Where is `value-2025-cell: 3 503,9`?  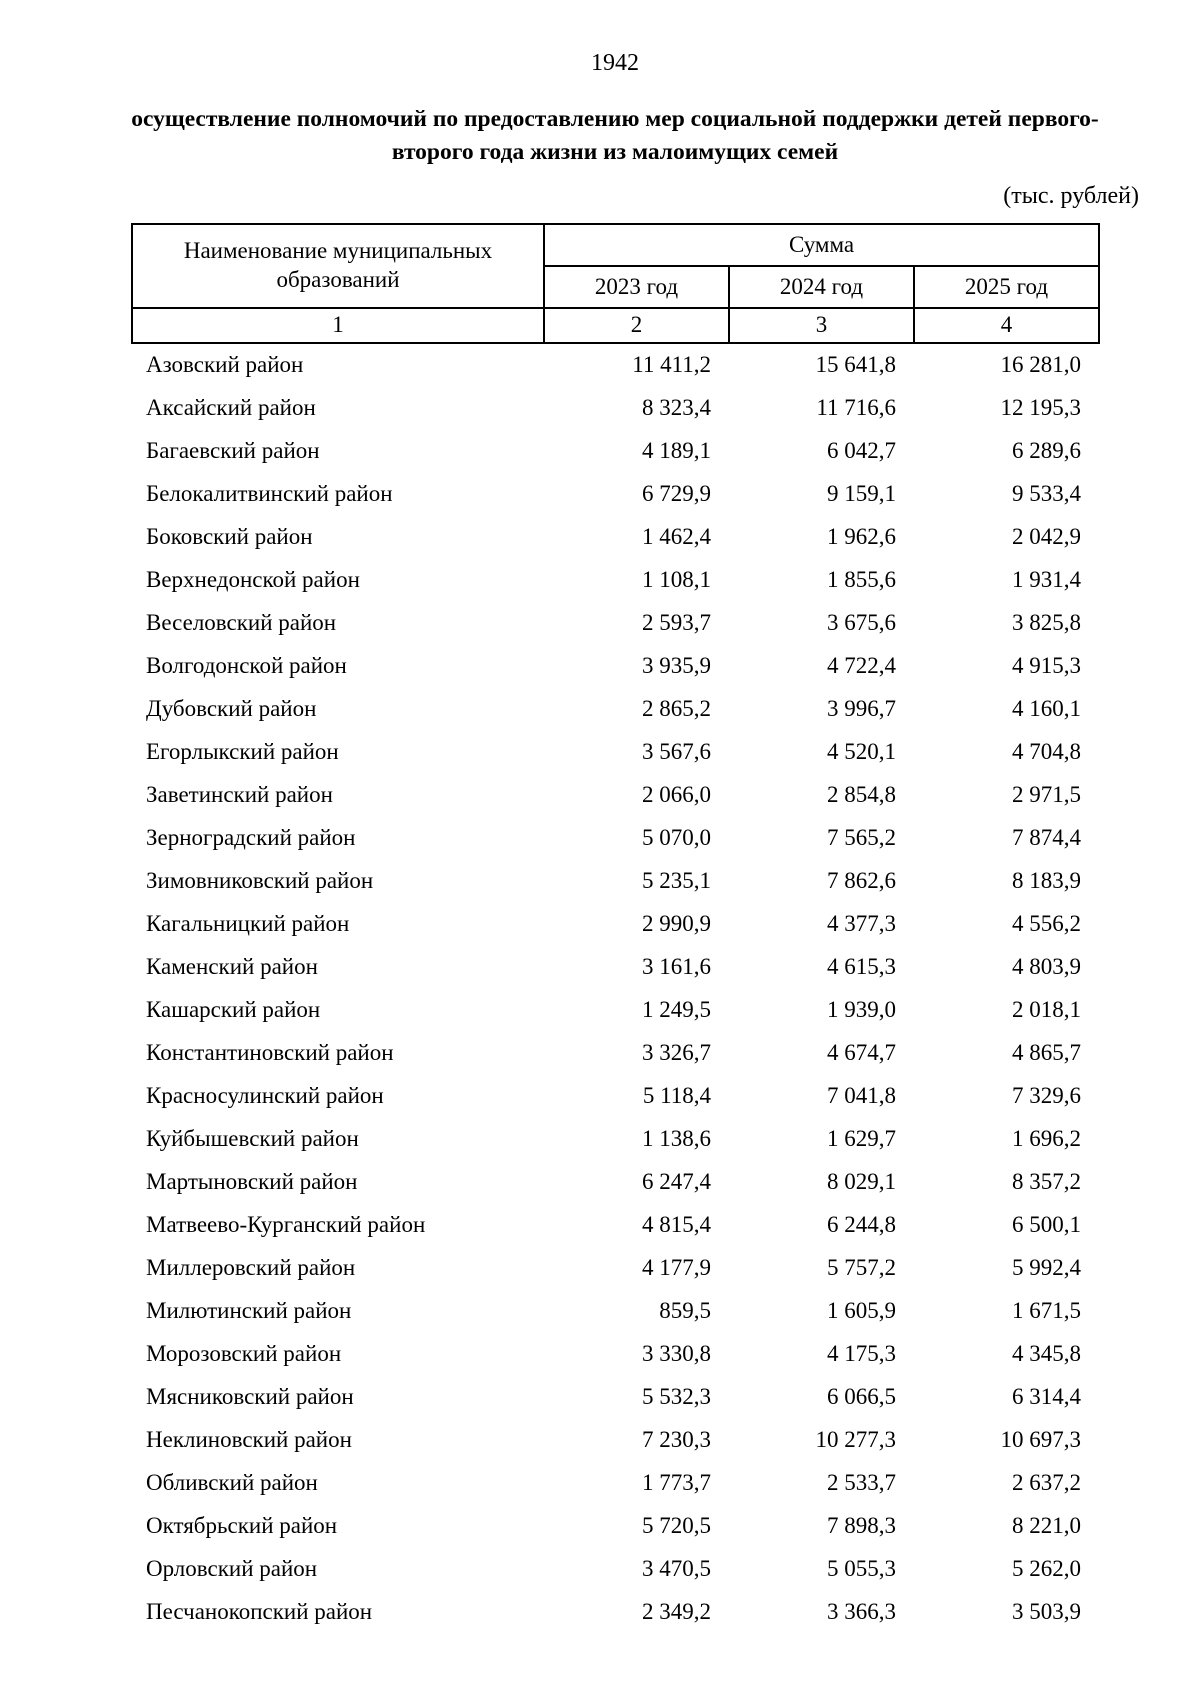
value-2025-cell: 3 503,9 is located at coordinates (1047, 1612).